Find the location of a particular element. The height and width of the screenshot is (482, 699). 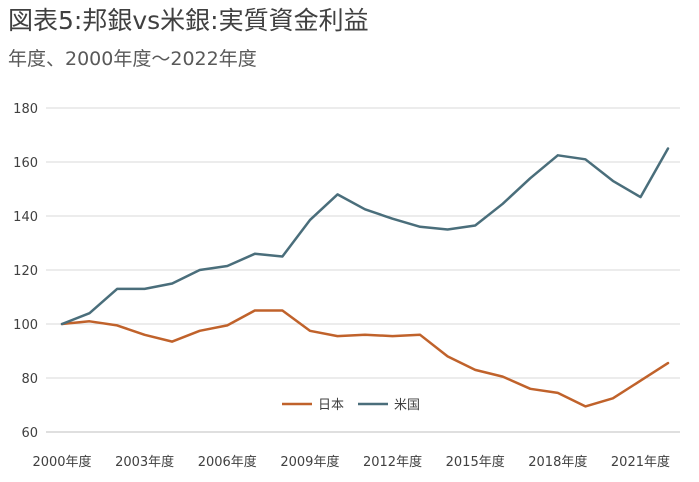

y-tick-label: 140 is located at coordinates (25, 217).